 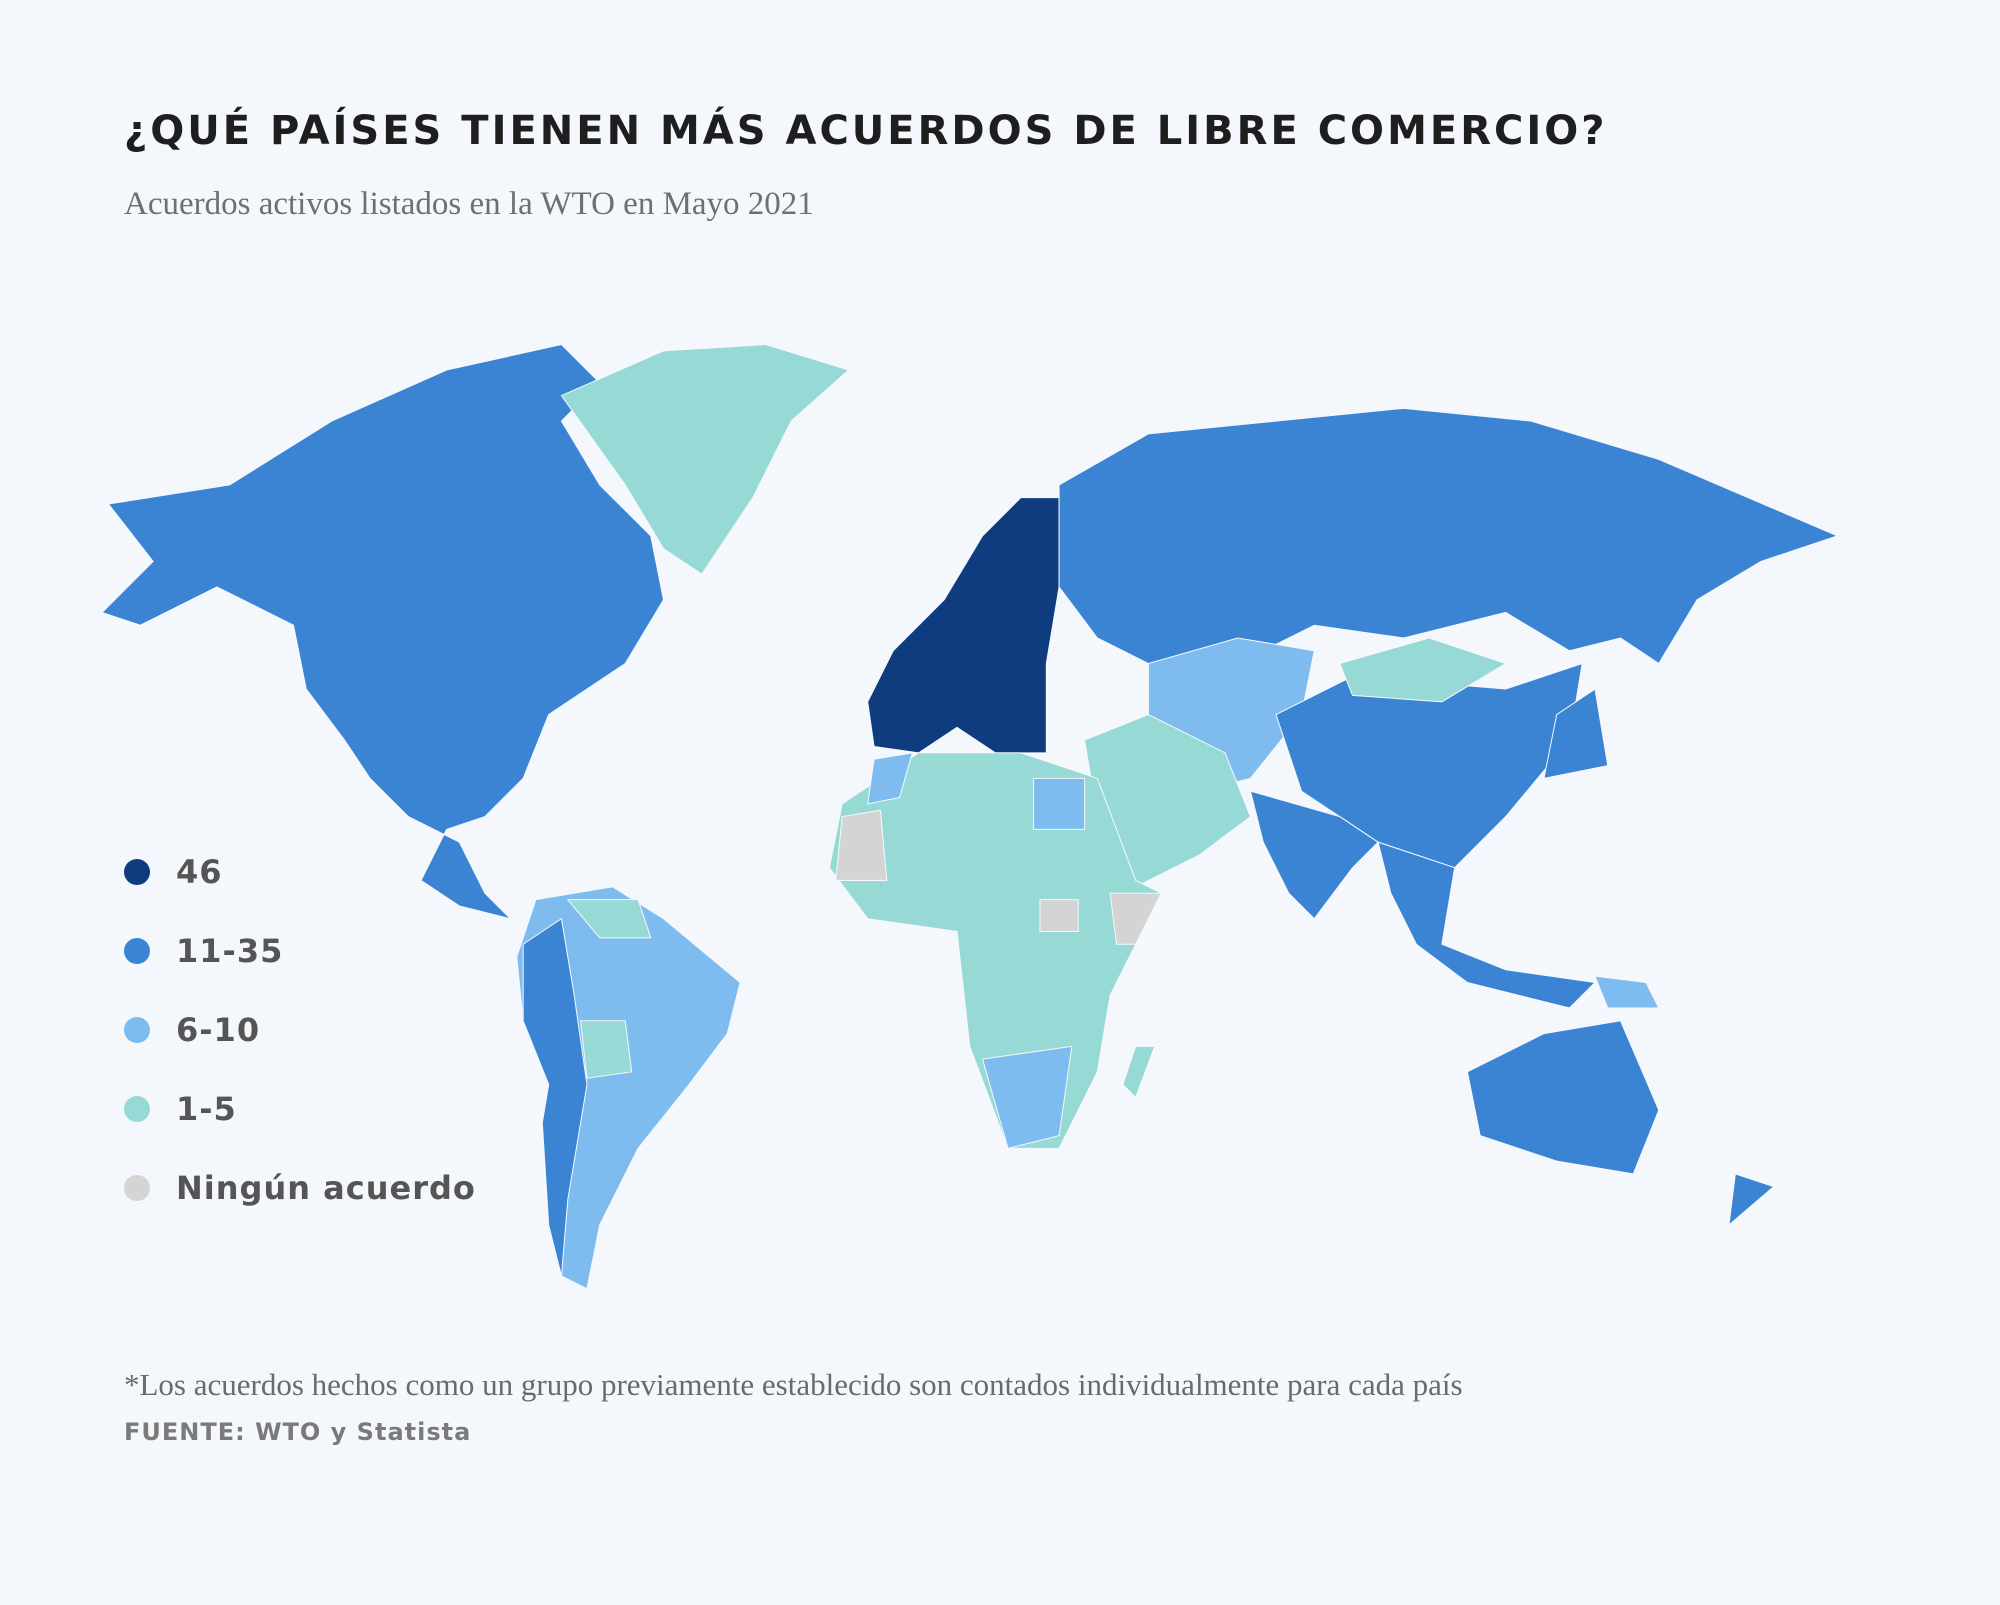 What do you see at coordinates (1448, 536) in the screenshot?
I see `russia` at bounding box center [1448, 536].